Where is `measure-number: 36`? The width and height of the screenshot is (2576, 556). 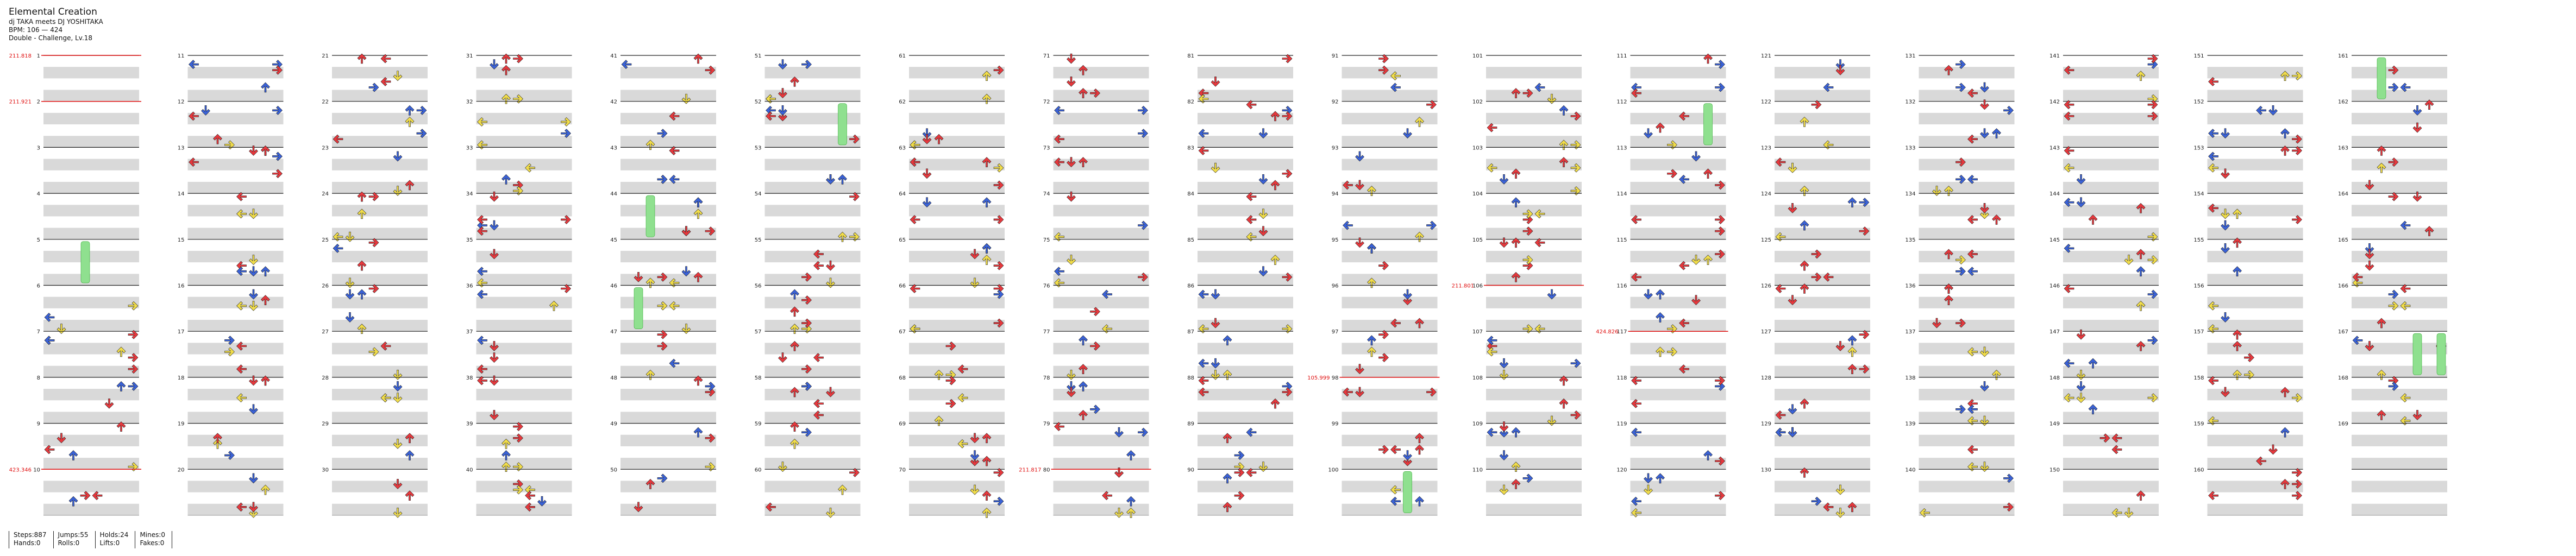
measure-number: 36 is located at coordinates (469, 286).